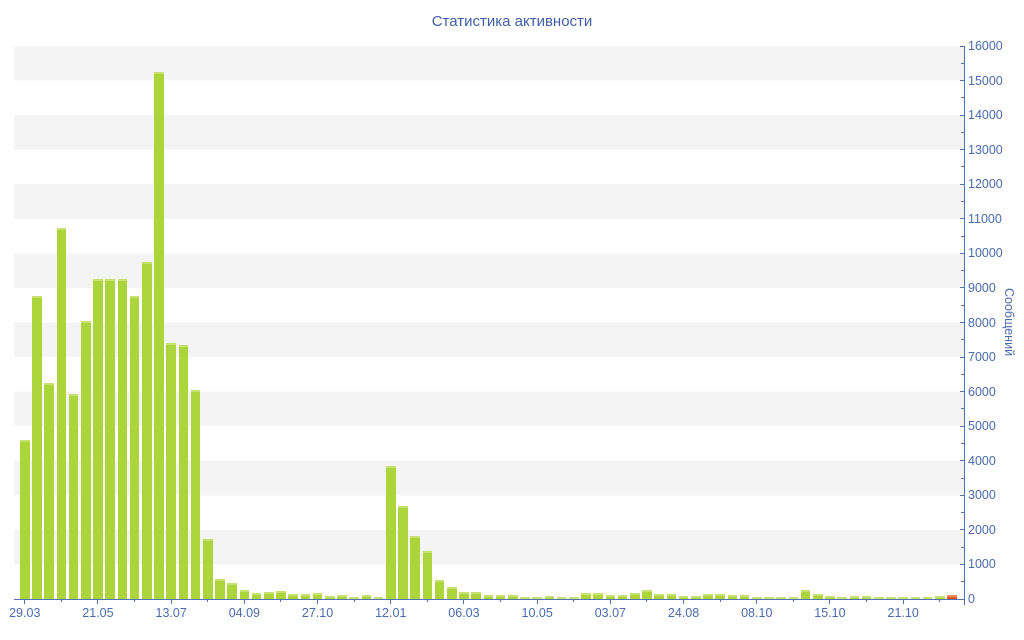 The image size is (1024, 640). I want to click on y-tick-label: 14000, so click(985, 115).